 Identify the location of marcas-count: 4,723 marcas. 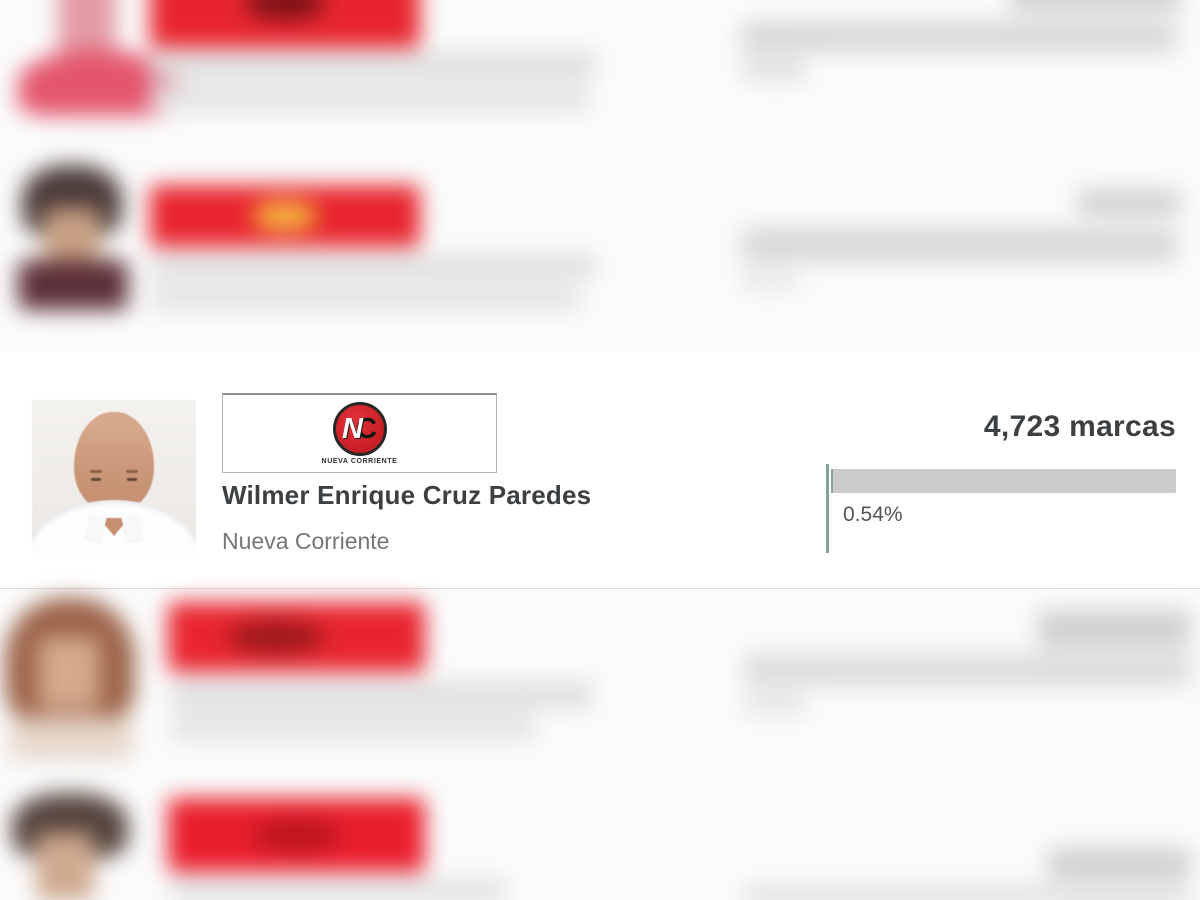
(1079, 426).